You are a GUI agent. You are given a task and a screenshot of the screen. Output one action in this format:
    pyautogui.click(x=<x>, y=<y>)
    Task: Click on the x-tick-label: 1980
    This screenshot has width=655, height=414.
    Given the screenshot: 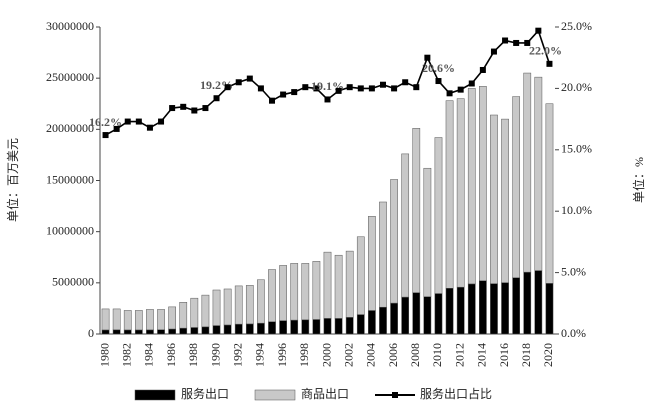 What is the action you would take?
    pyautogui.click(x=104, y=355)
    